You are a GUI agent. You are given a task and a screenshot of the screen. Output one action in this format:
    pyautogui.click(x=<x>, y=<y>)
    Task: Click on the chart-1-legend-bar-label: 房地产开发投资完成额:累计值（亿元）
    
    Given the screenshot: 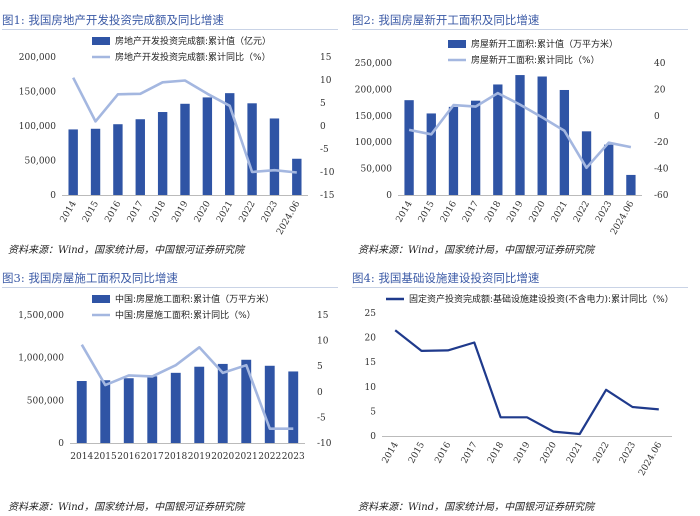 What is the action you would take?
    pyautogui.click(x=193, y=41)
    